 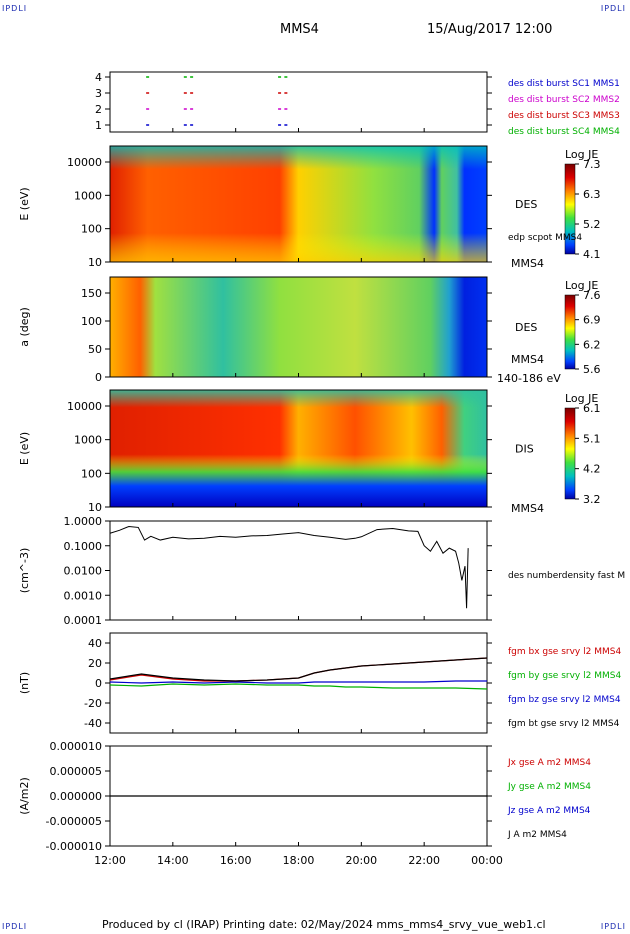 What do you see at coordinates (15, 8) in the screenshot?
I see `corner-label-tl: IPDLI` at bounding box center [15, 8].